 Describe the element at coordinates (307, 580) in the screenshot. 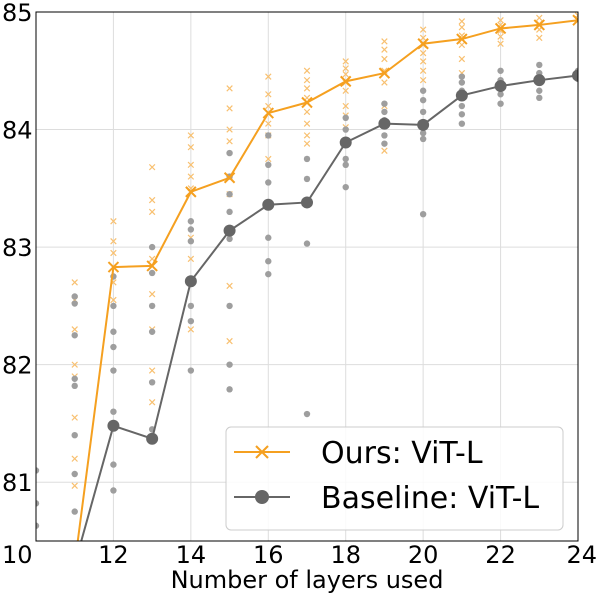

I see `x-axis-label: Number of layers used` at that location.